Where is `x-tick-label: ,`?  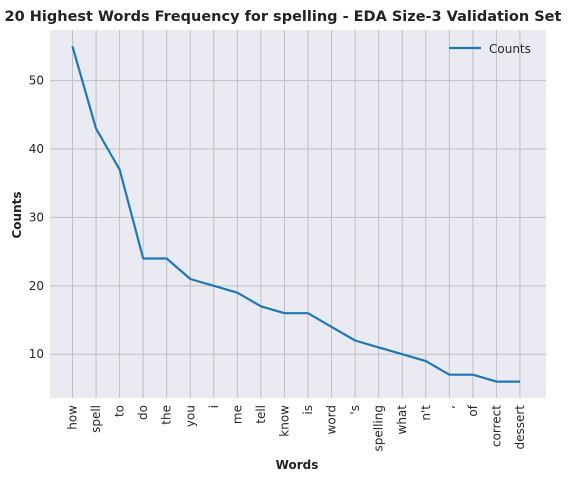
x-tick-label: , is located at coordinates (449, 407).